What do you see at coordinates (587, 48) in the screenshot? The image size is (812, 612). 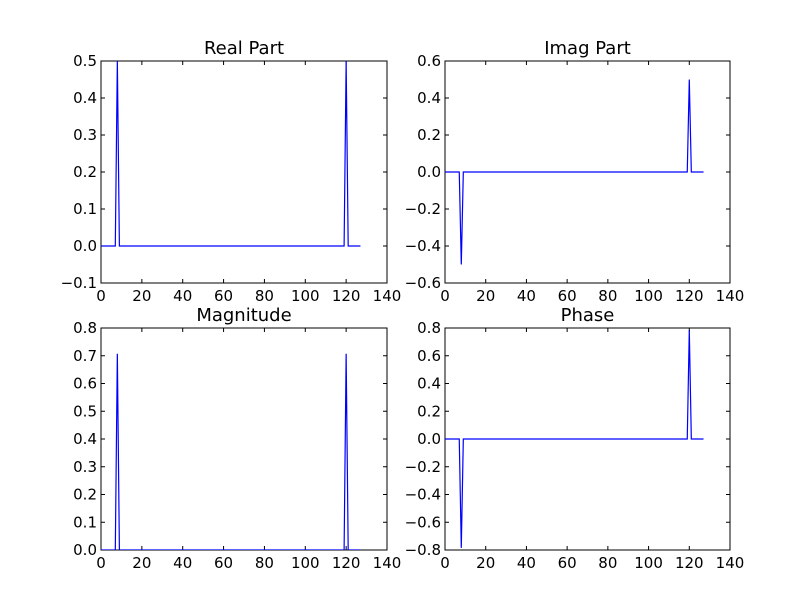 I see `subplot-title: Imag Part` at bounding box center [587, 48].